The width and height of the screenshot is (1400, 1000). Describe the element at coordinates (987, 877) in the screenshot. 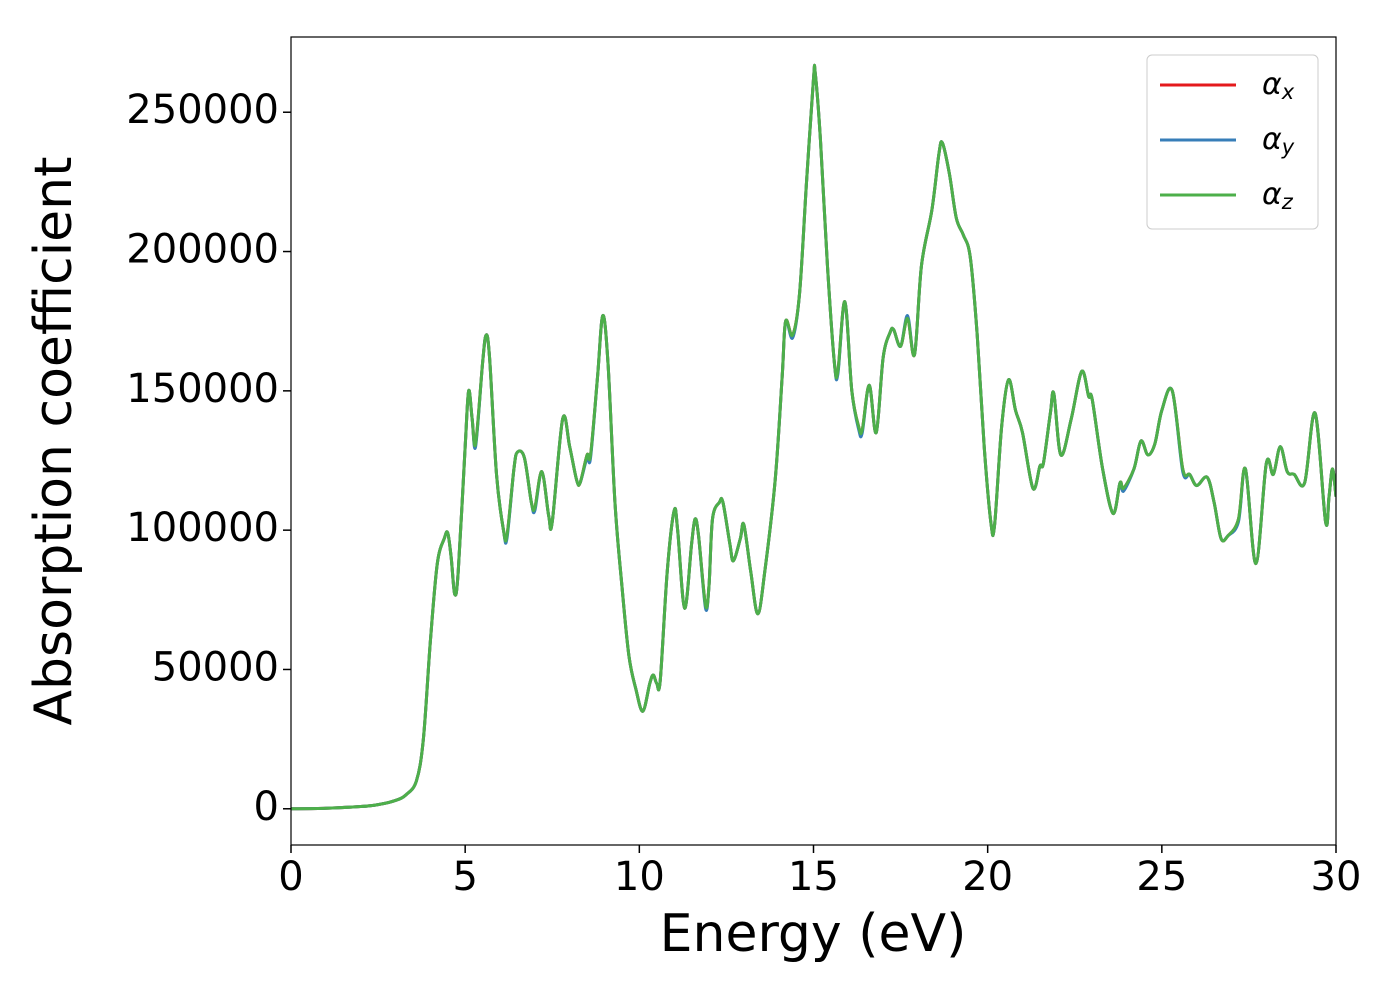

I see `x-tick-label: 20` at that location.